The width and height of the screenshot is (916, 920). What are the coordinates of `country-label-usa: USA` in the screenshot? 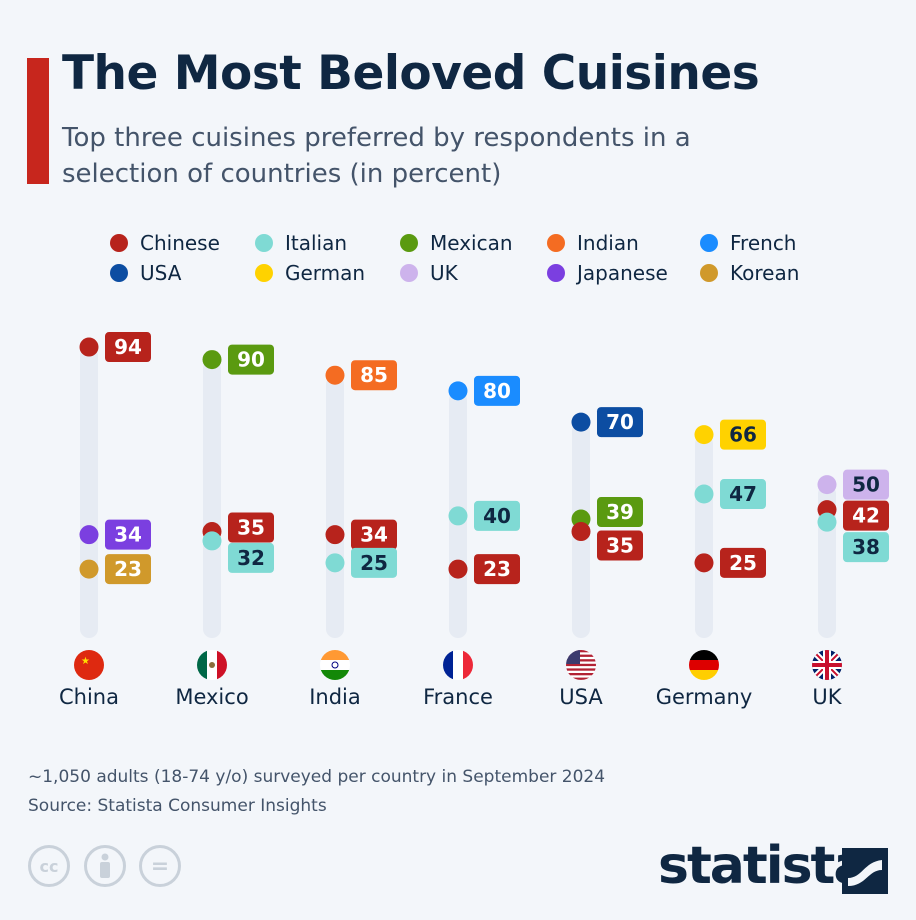 It's located at (581, 697).